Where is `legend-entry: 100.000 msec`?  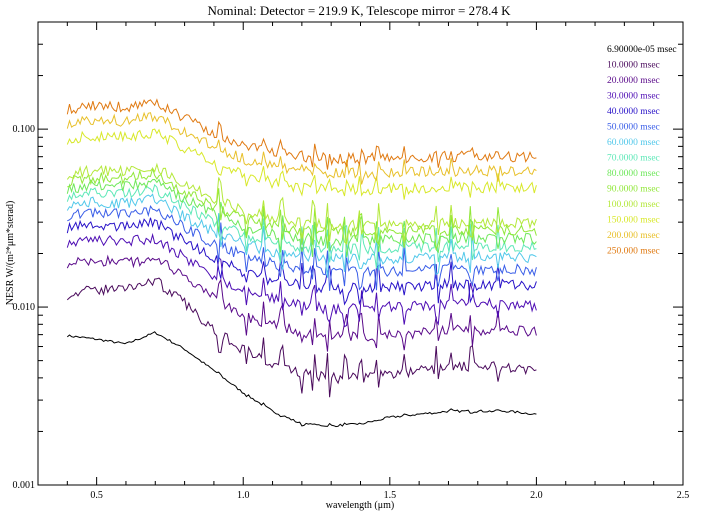 legend-entry: 100.000 msec is located at coordinates (633, 205).